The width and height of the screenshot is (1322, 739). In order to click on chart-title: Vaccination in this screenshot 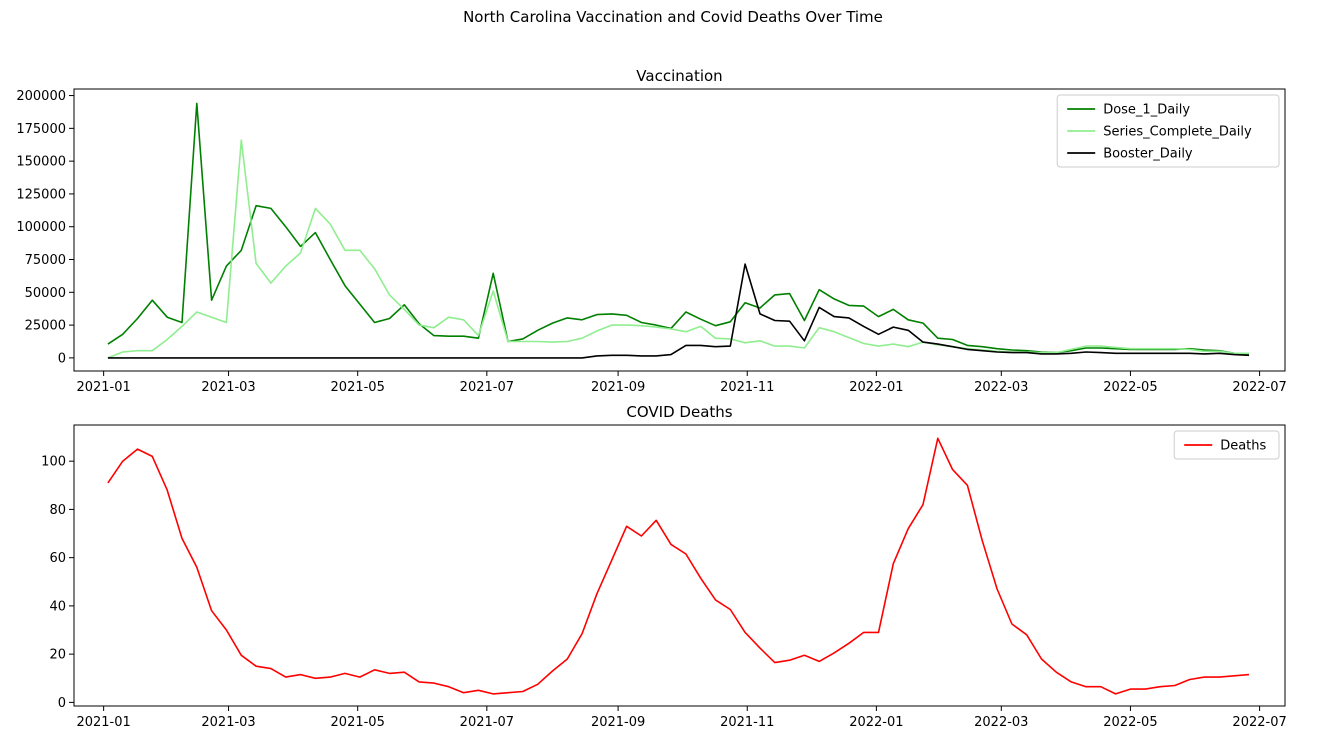, I will do `click(679, 76)`.